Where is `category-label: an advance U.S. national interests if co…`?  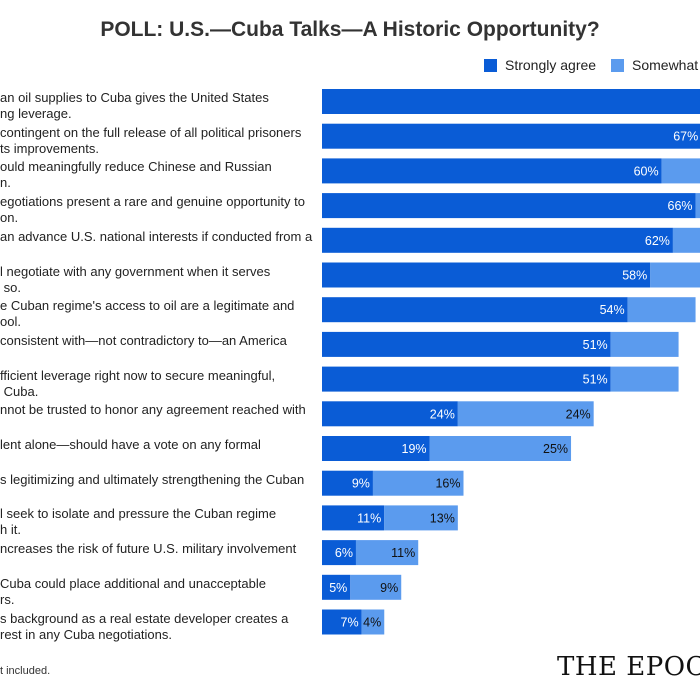
category-label: an advance U.S. national interests if co… is located at coordinates (156, 236).